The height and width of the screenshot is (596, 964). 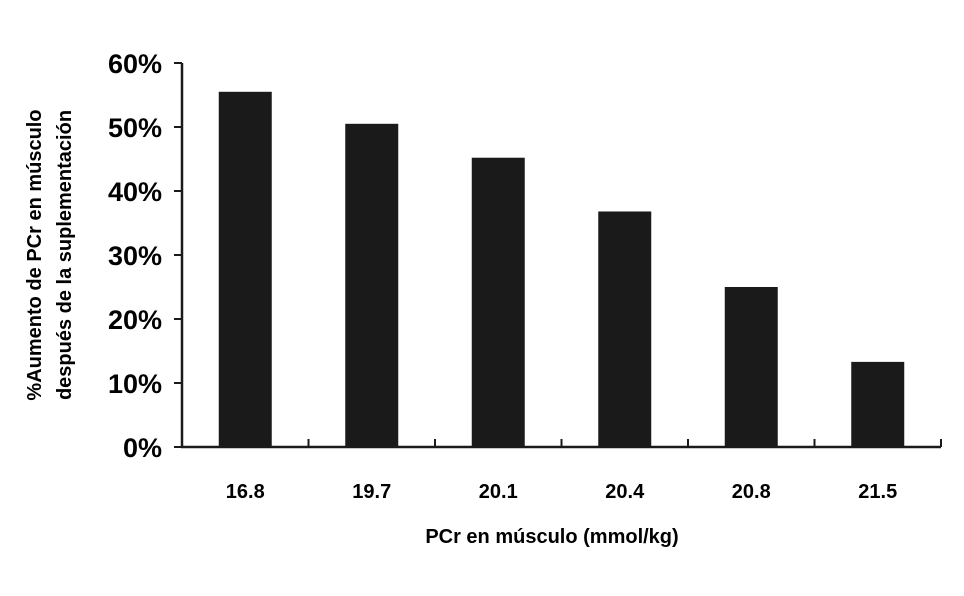 I want to click on x-tick-label: 20.1, so click(x=498, y=492).